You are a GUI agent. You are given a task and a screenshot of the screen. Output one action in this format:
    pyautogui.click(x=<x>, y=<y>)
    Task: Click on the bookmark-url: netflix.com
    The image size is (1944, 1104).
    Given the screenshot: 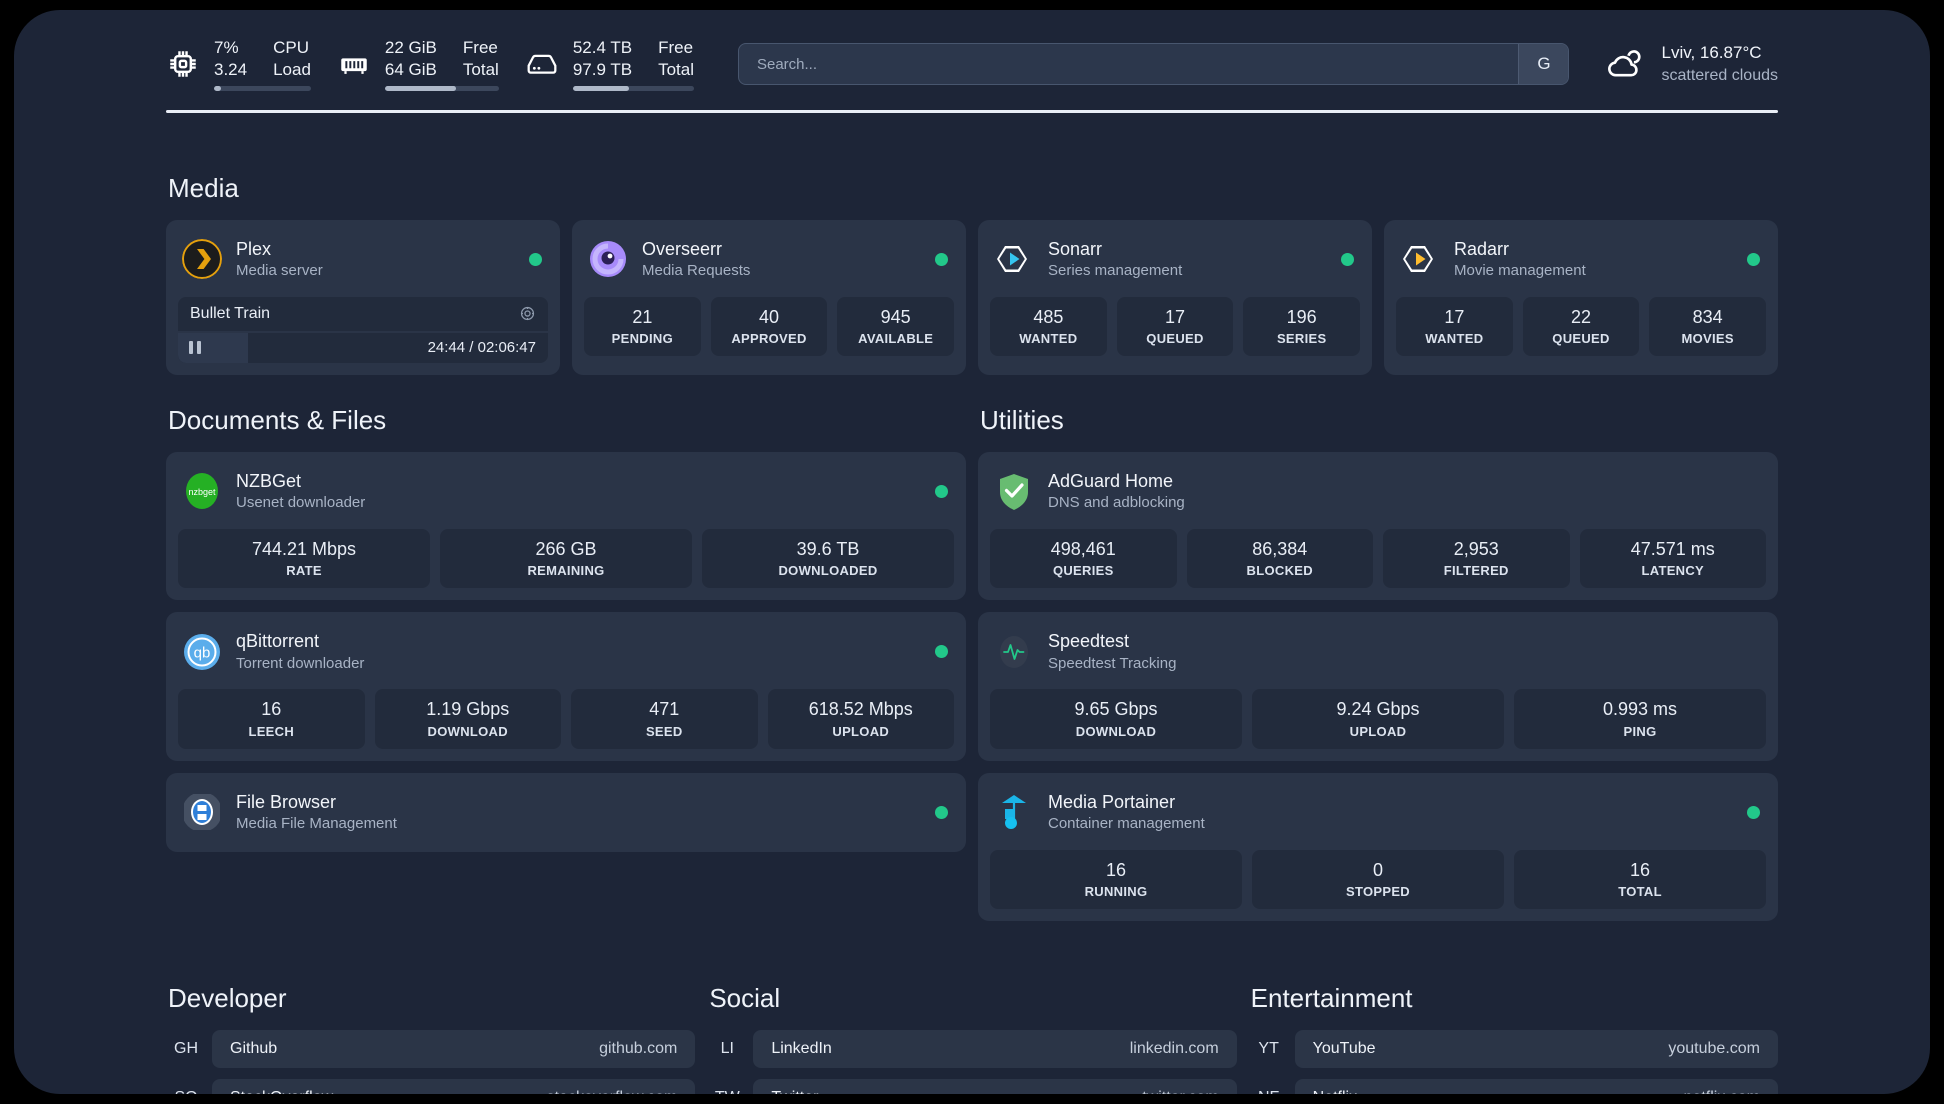 What is the action you would take?
    pyautogui.click(x=1722, y=1091)
    